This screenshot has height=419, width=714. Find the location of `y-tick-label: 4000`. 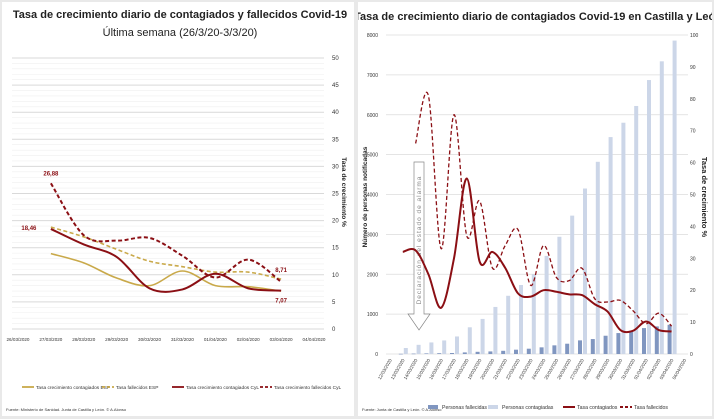

y-tick-label: 4000 is located at coordinates (372, 196).